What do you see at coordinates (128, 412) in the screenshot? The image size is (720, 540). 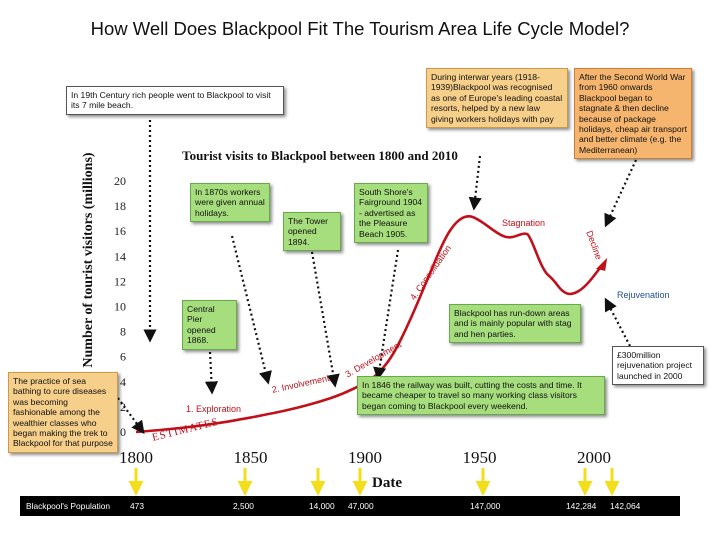 I see `arrow-sea-bathing` at bounding box center [128, 412].